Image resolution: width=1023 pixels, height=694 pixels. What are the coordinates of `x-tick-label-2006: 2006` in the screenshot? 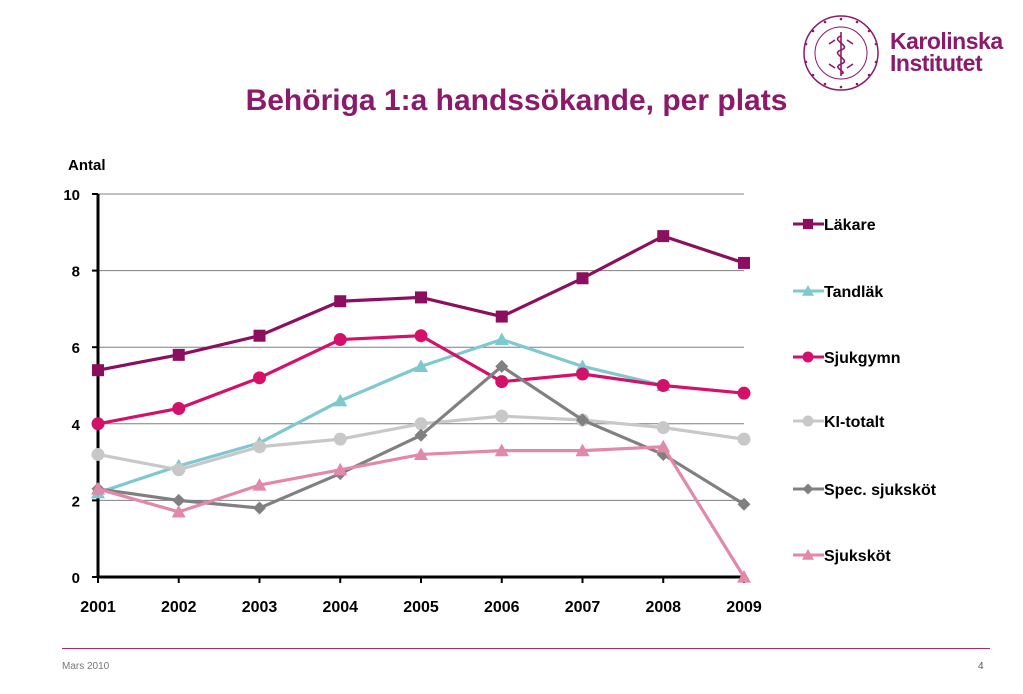 It's located at (502, 607).